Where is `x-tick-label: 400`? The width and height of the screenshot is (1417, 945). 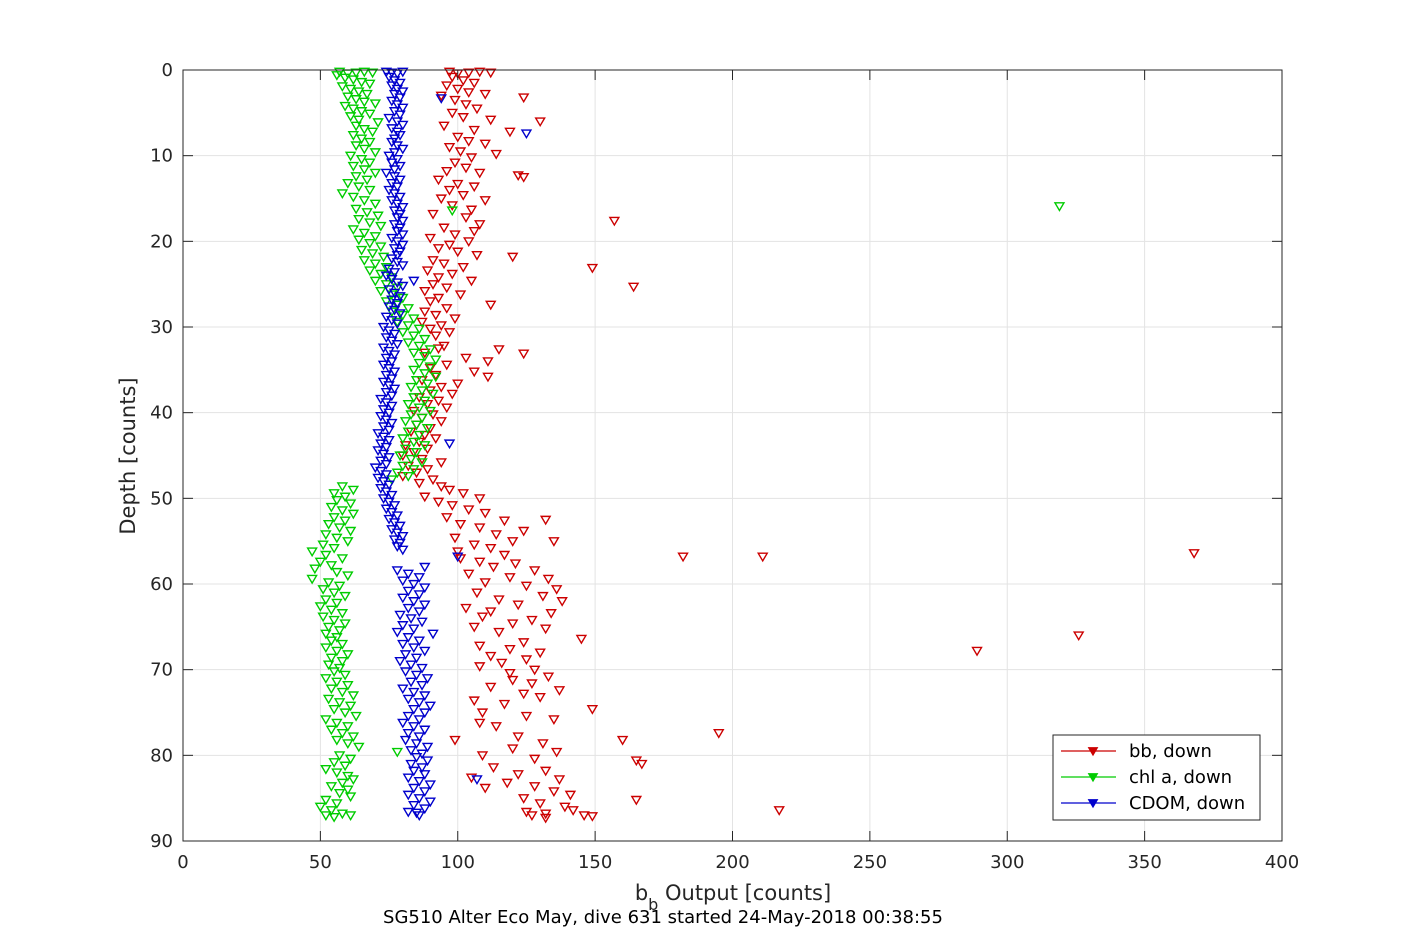 x-tick-label: 400 is located at coordinates (1282, 862).